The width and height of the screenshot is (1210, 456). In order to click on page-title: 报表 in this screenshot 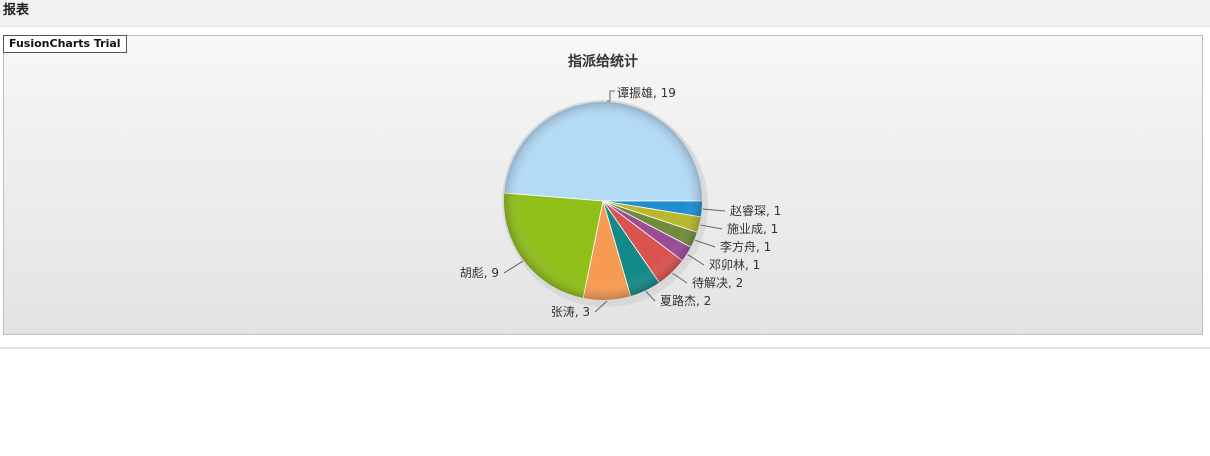, I will do `click(16, 10)`.